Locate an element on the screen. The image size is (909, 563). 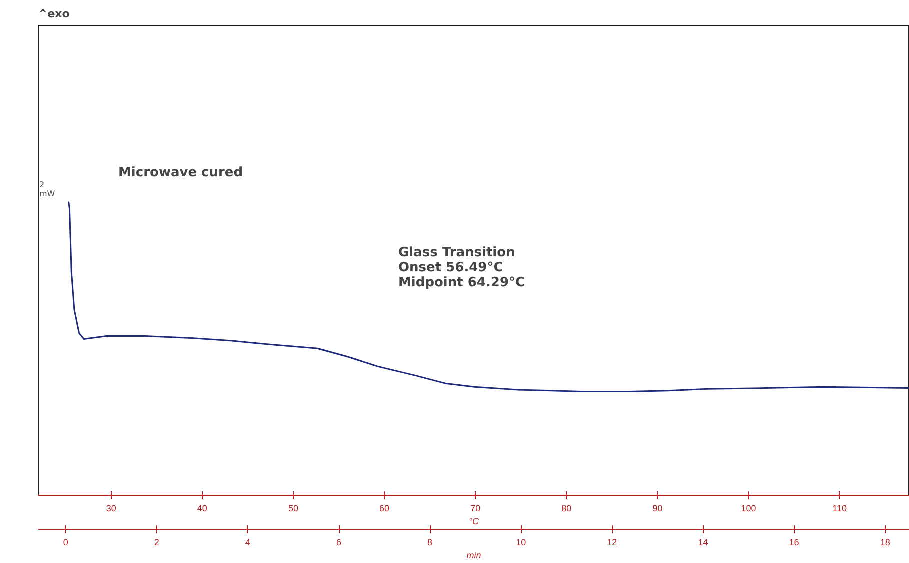
x2-tick-label: 110 is located at coordinates (840, 509).